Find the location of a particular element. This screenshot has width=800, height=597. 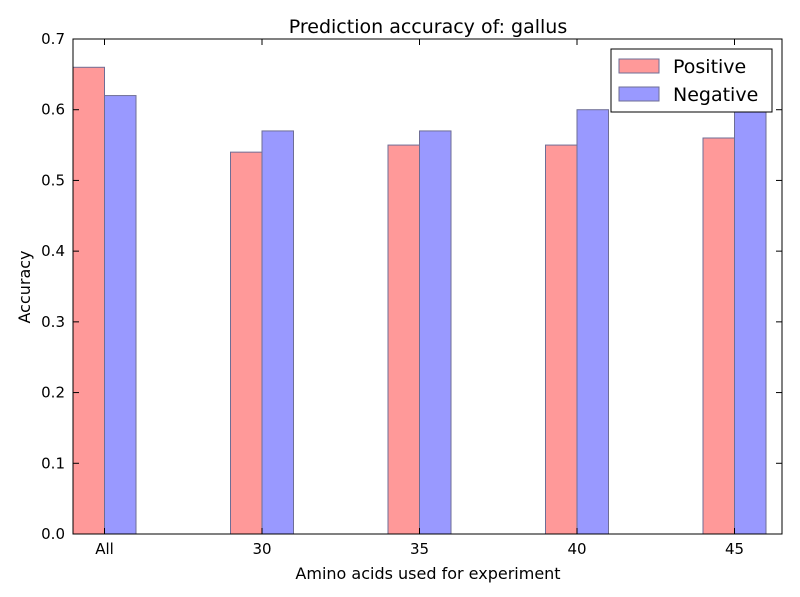

x-tick-label: 30 is located at coordinates (261, 549).